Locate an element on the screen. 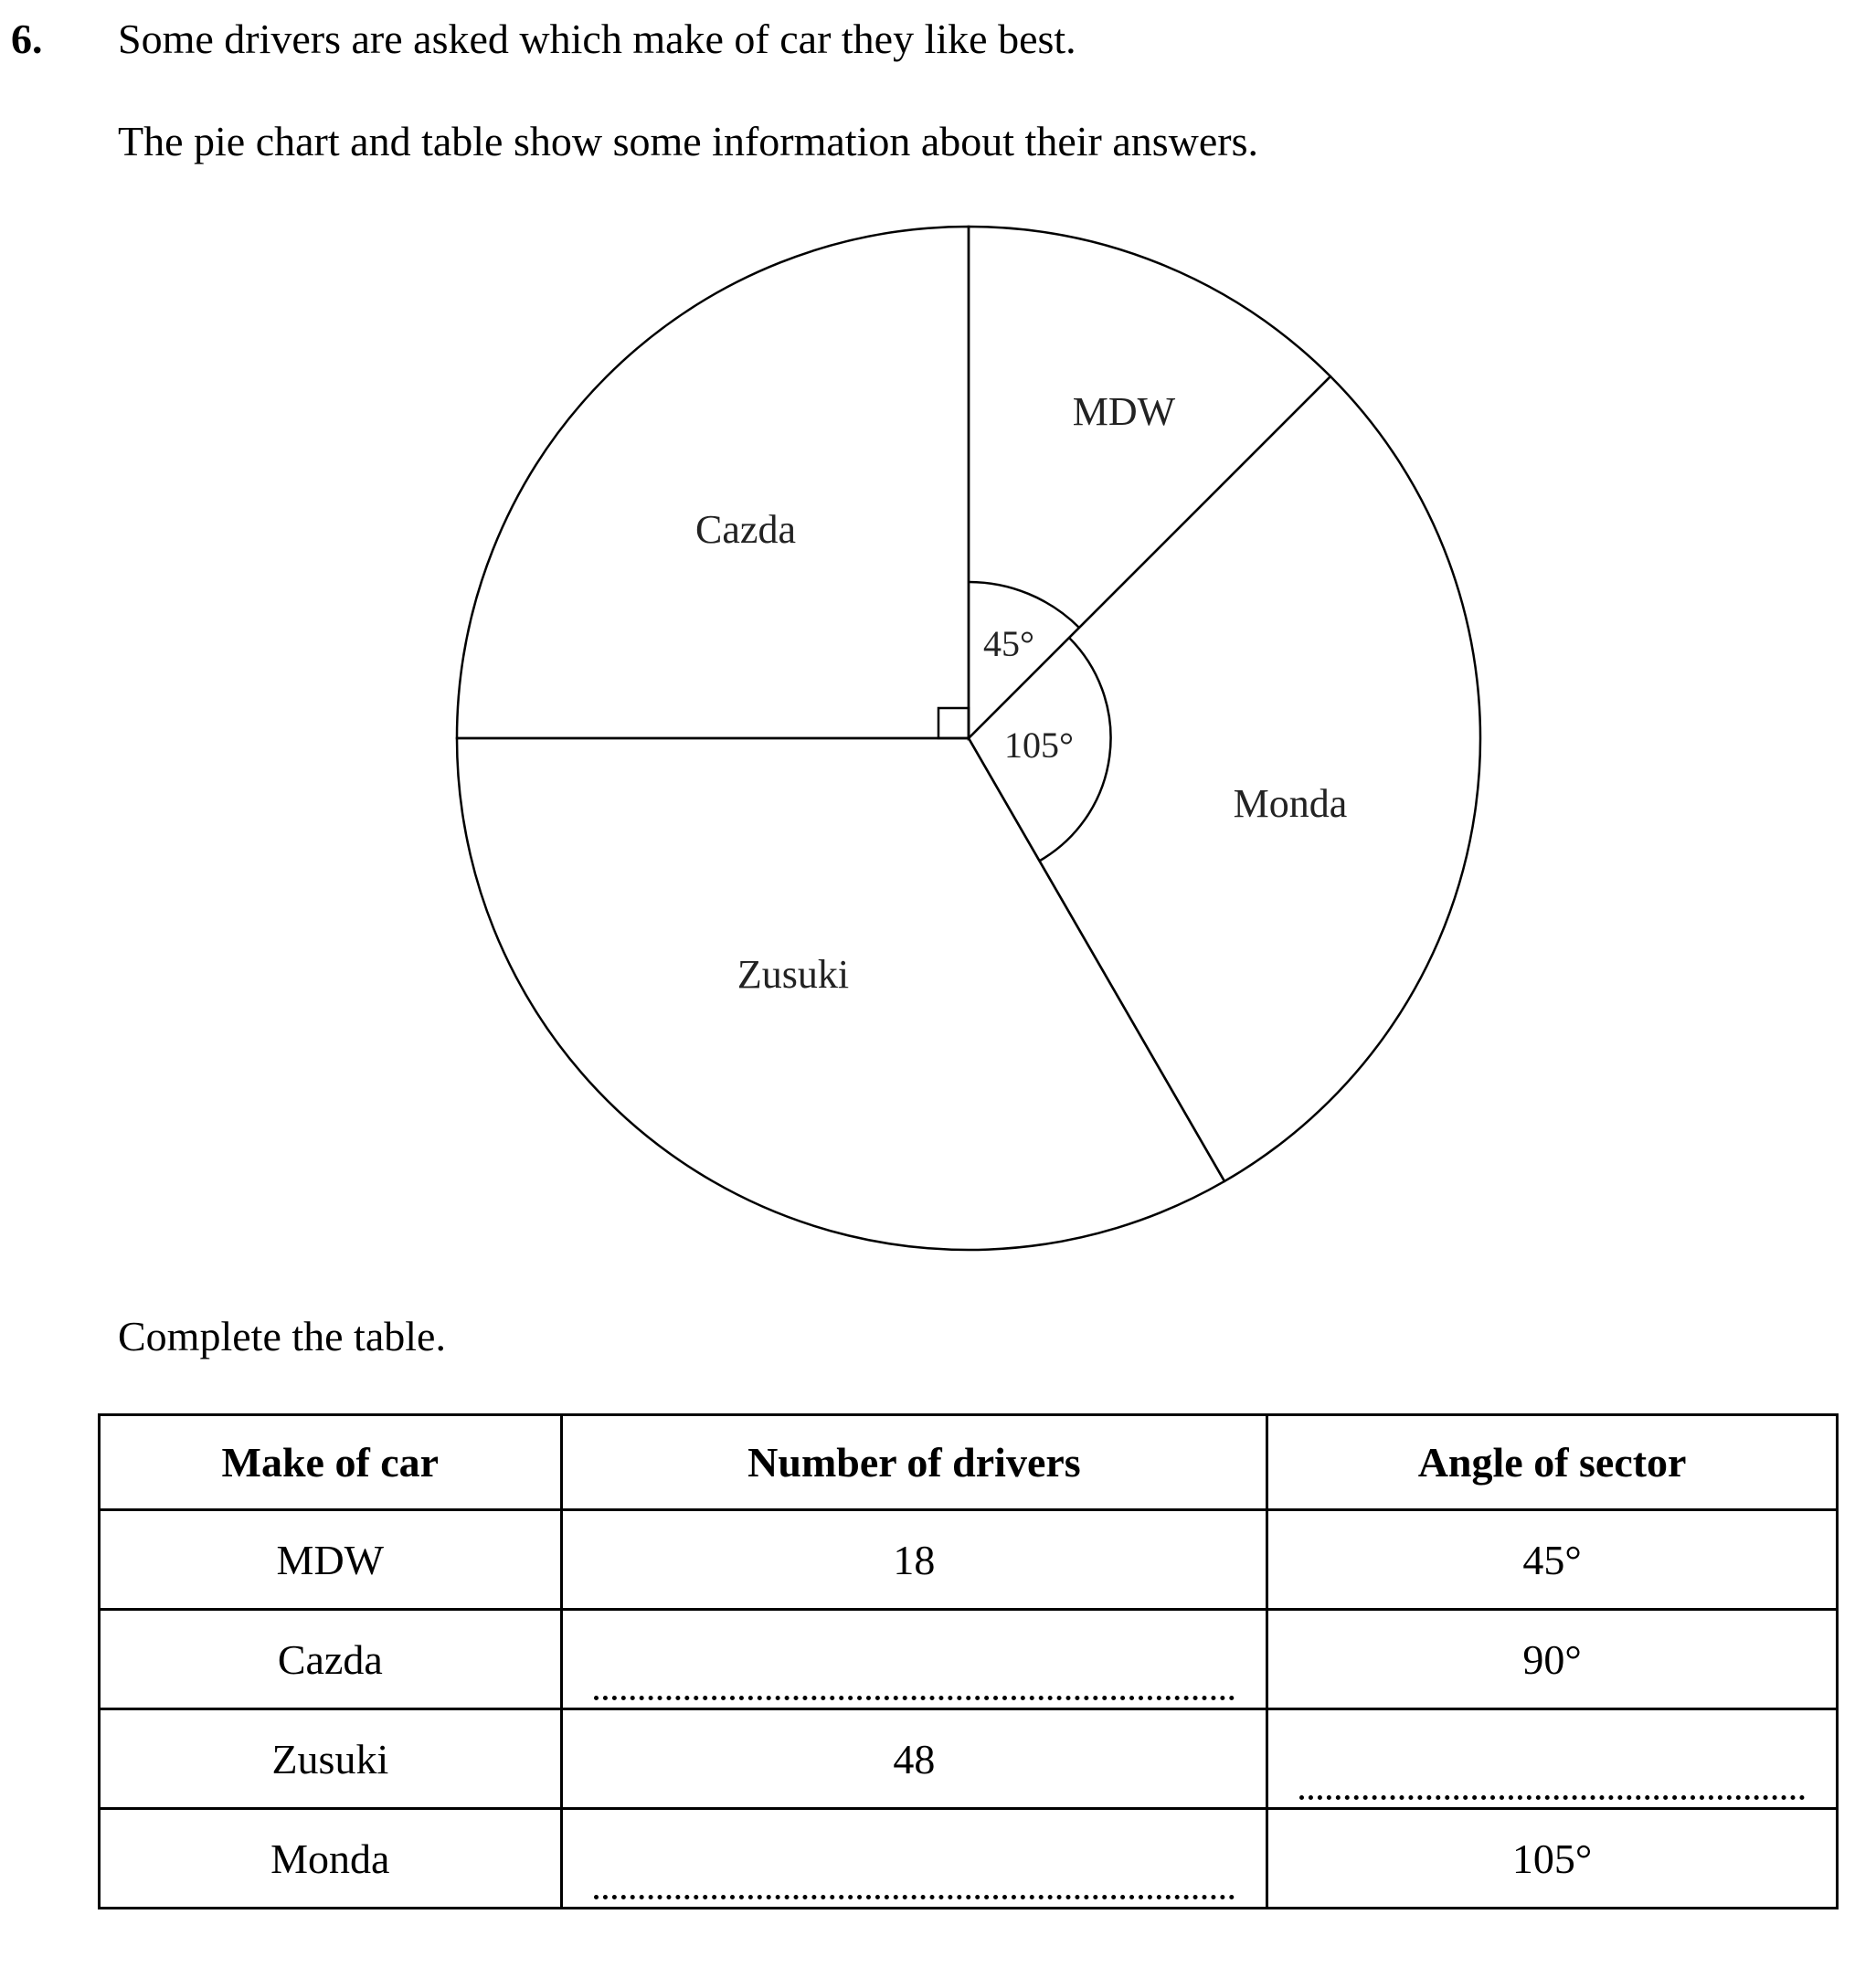 The height and width of the screenshot is (1978, 1876). table-row: Zusuki 48 is located at coordinates (968, 1759).